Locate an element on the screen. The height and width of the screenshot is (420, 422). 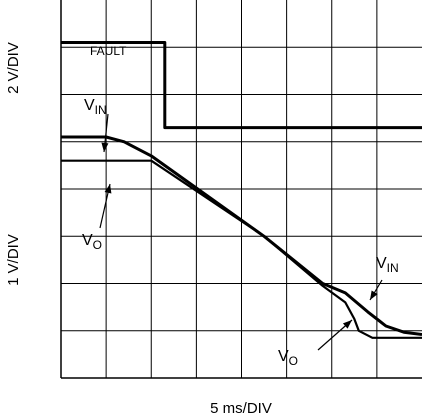
y-scale-label-top: 2 V/DIV is located at coordinates (13, 68).